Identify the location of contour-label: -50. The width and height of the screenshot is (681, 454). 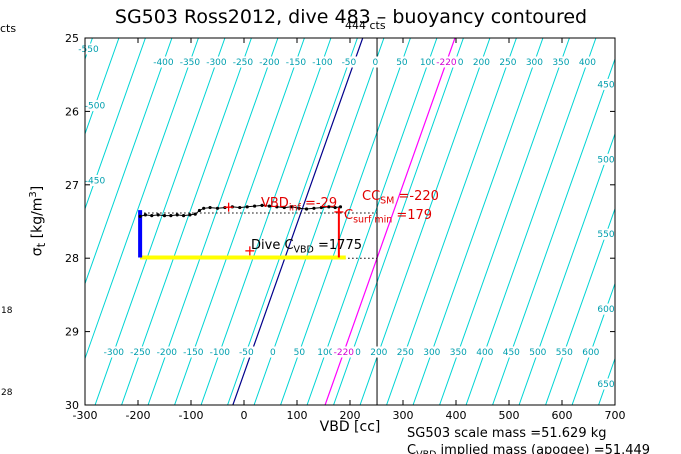
(246, 353).